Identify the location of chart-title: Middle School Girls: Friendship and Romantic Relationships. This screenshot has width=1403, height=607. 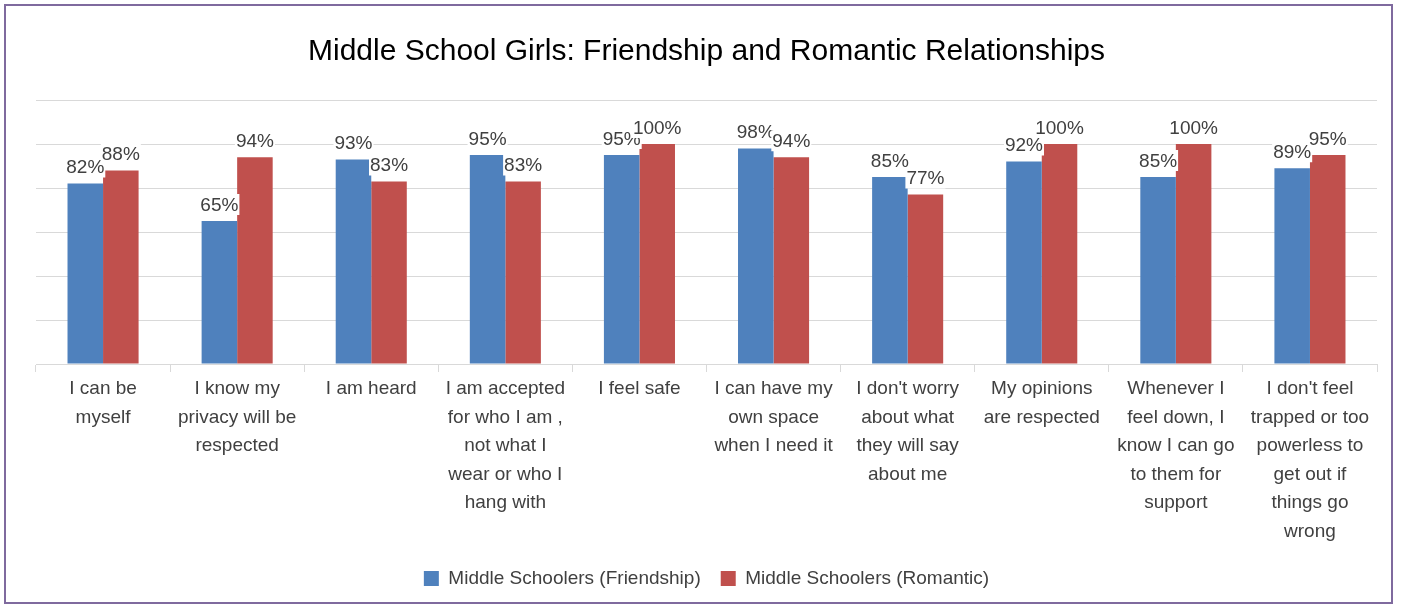
(706, 50).